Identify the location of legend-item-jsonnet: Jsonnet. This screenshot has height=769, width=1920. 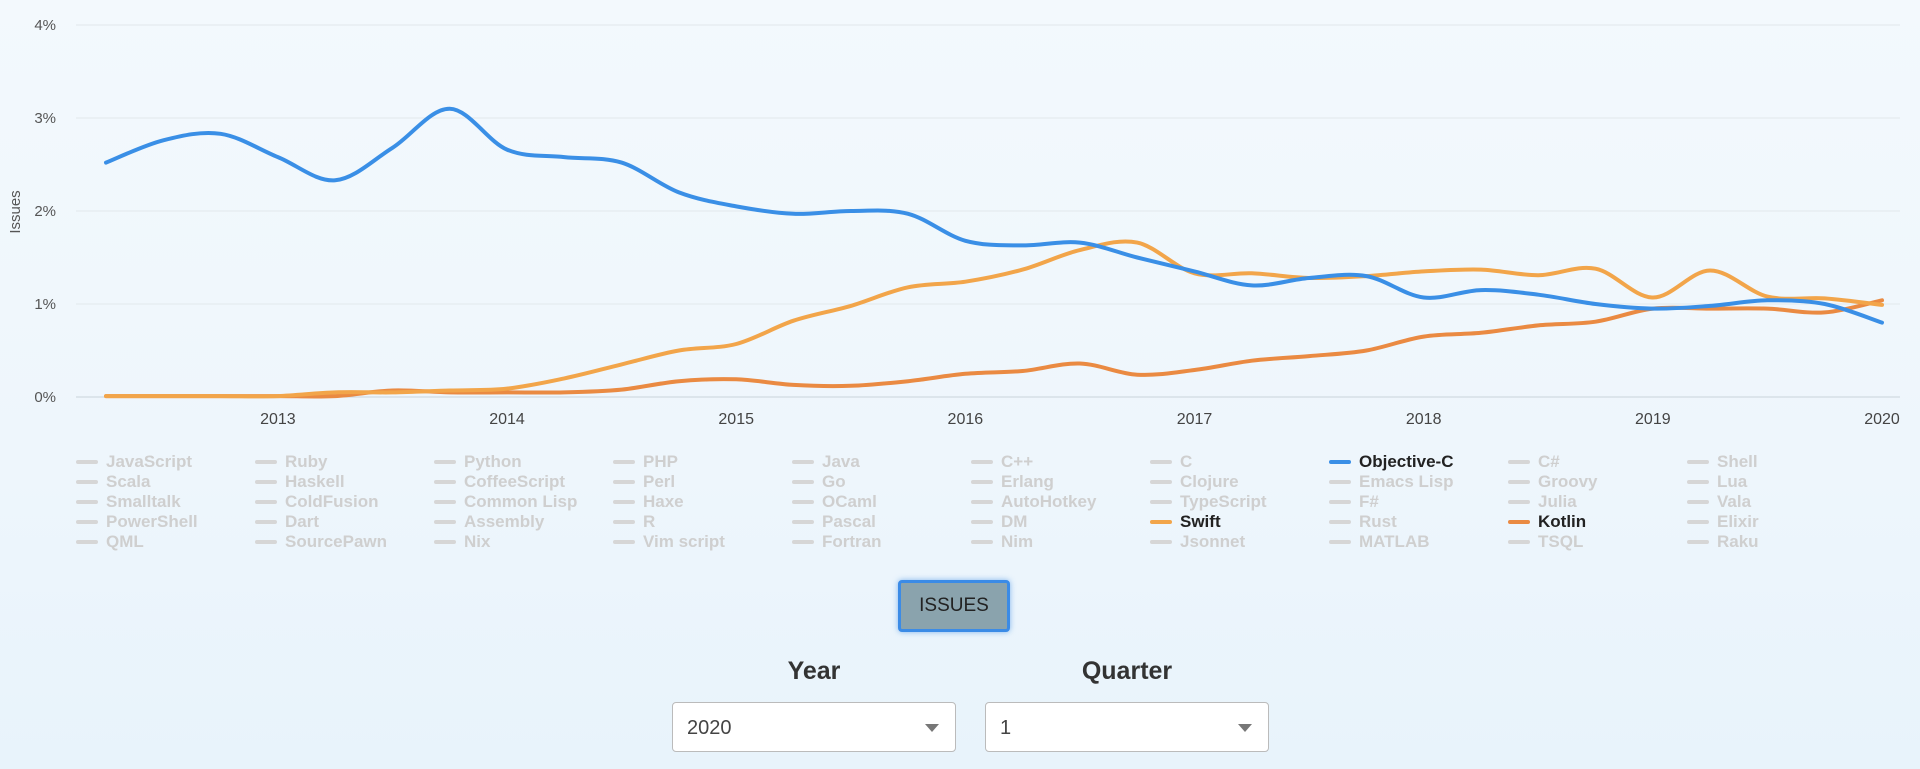
(1239, 542).